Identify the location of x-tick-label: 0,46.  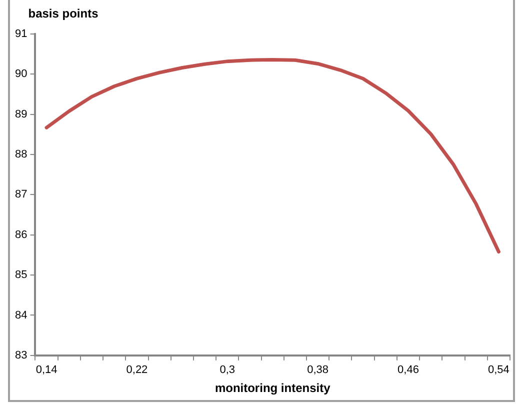
(408, 370).